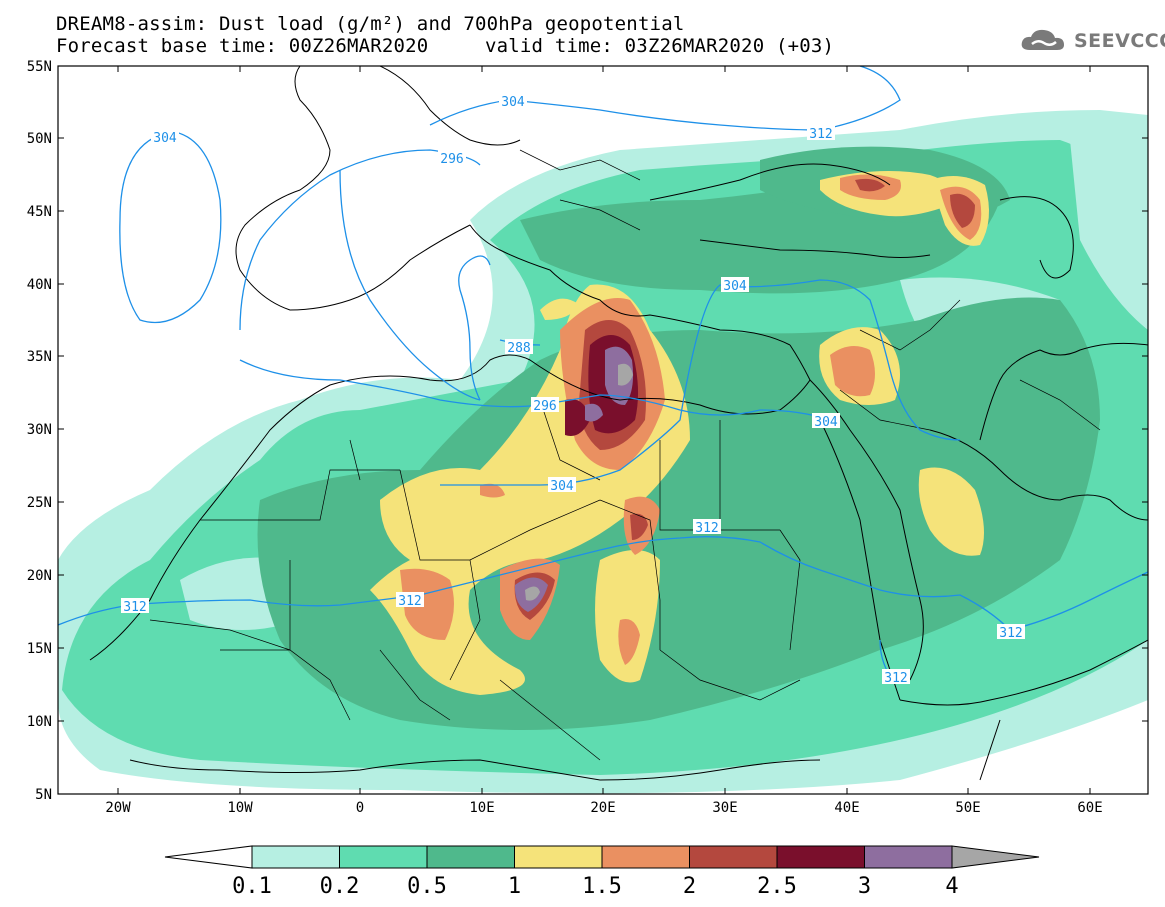  Describe the element at coordinates (660, 46) in the screenshot. I see `valid-time-label: valid time: 03Z26MAR2020 (+03)` at that location.